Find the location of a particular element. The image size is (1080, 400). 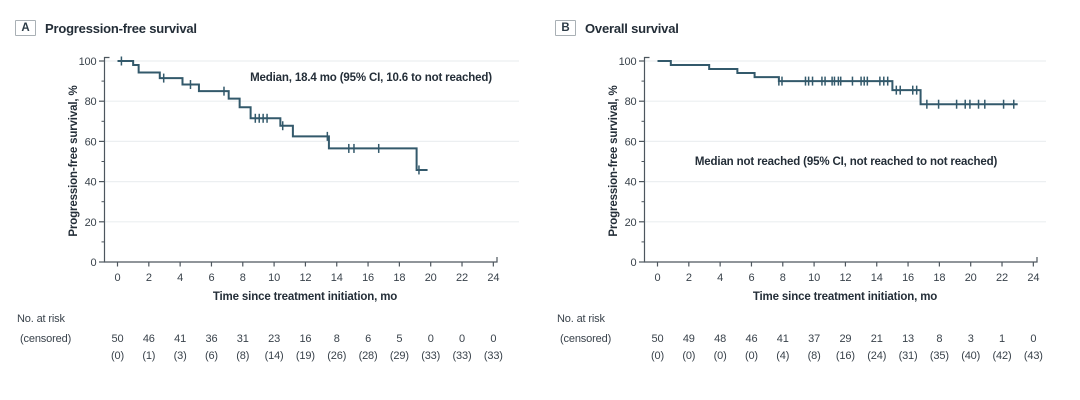

risk-censored-value: (31) is located at coordinates (908, 356).